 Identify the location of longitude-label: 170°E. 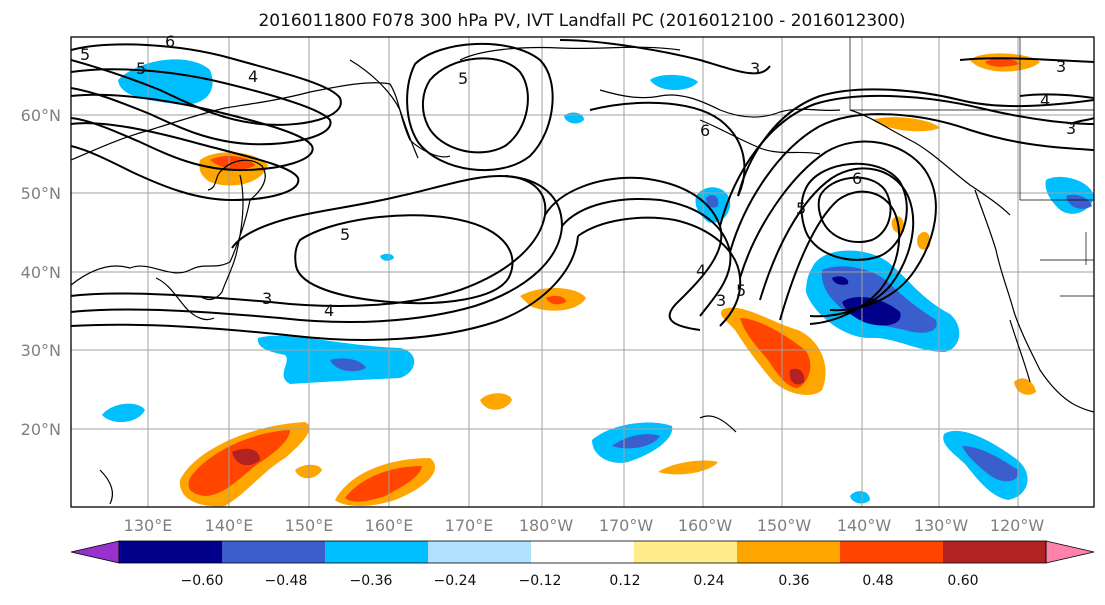
(469, 525).